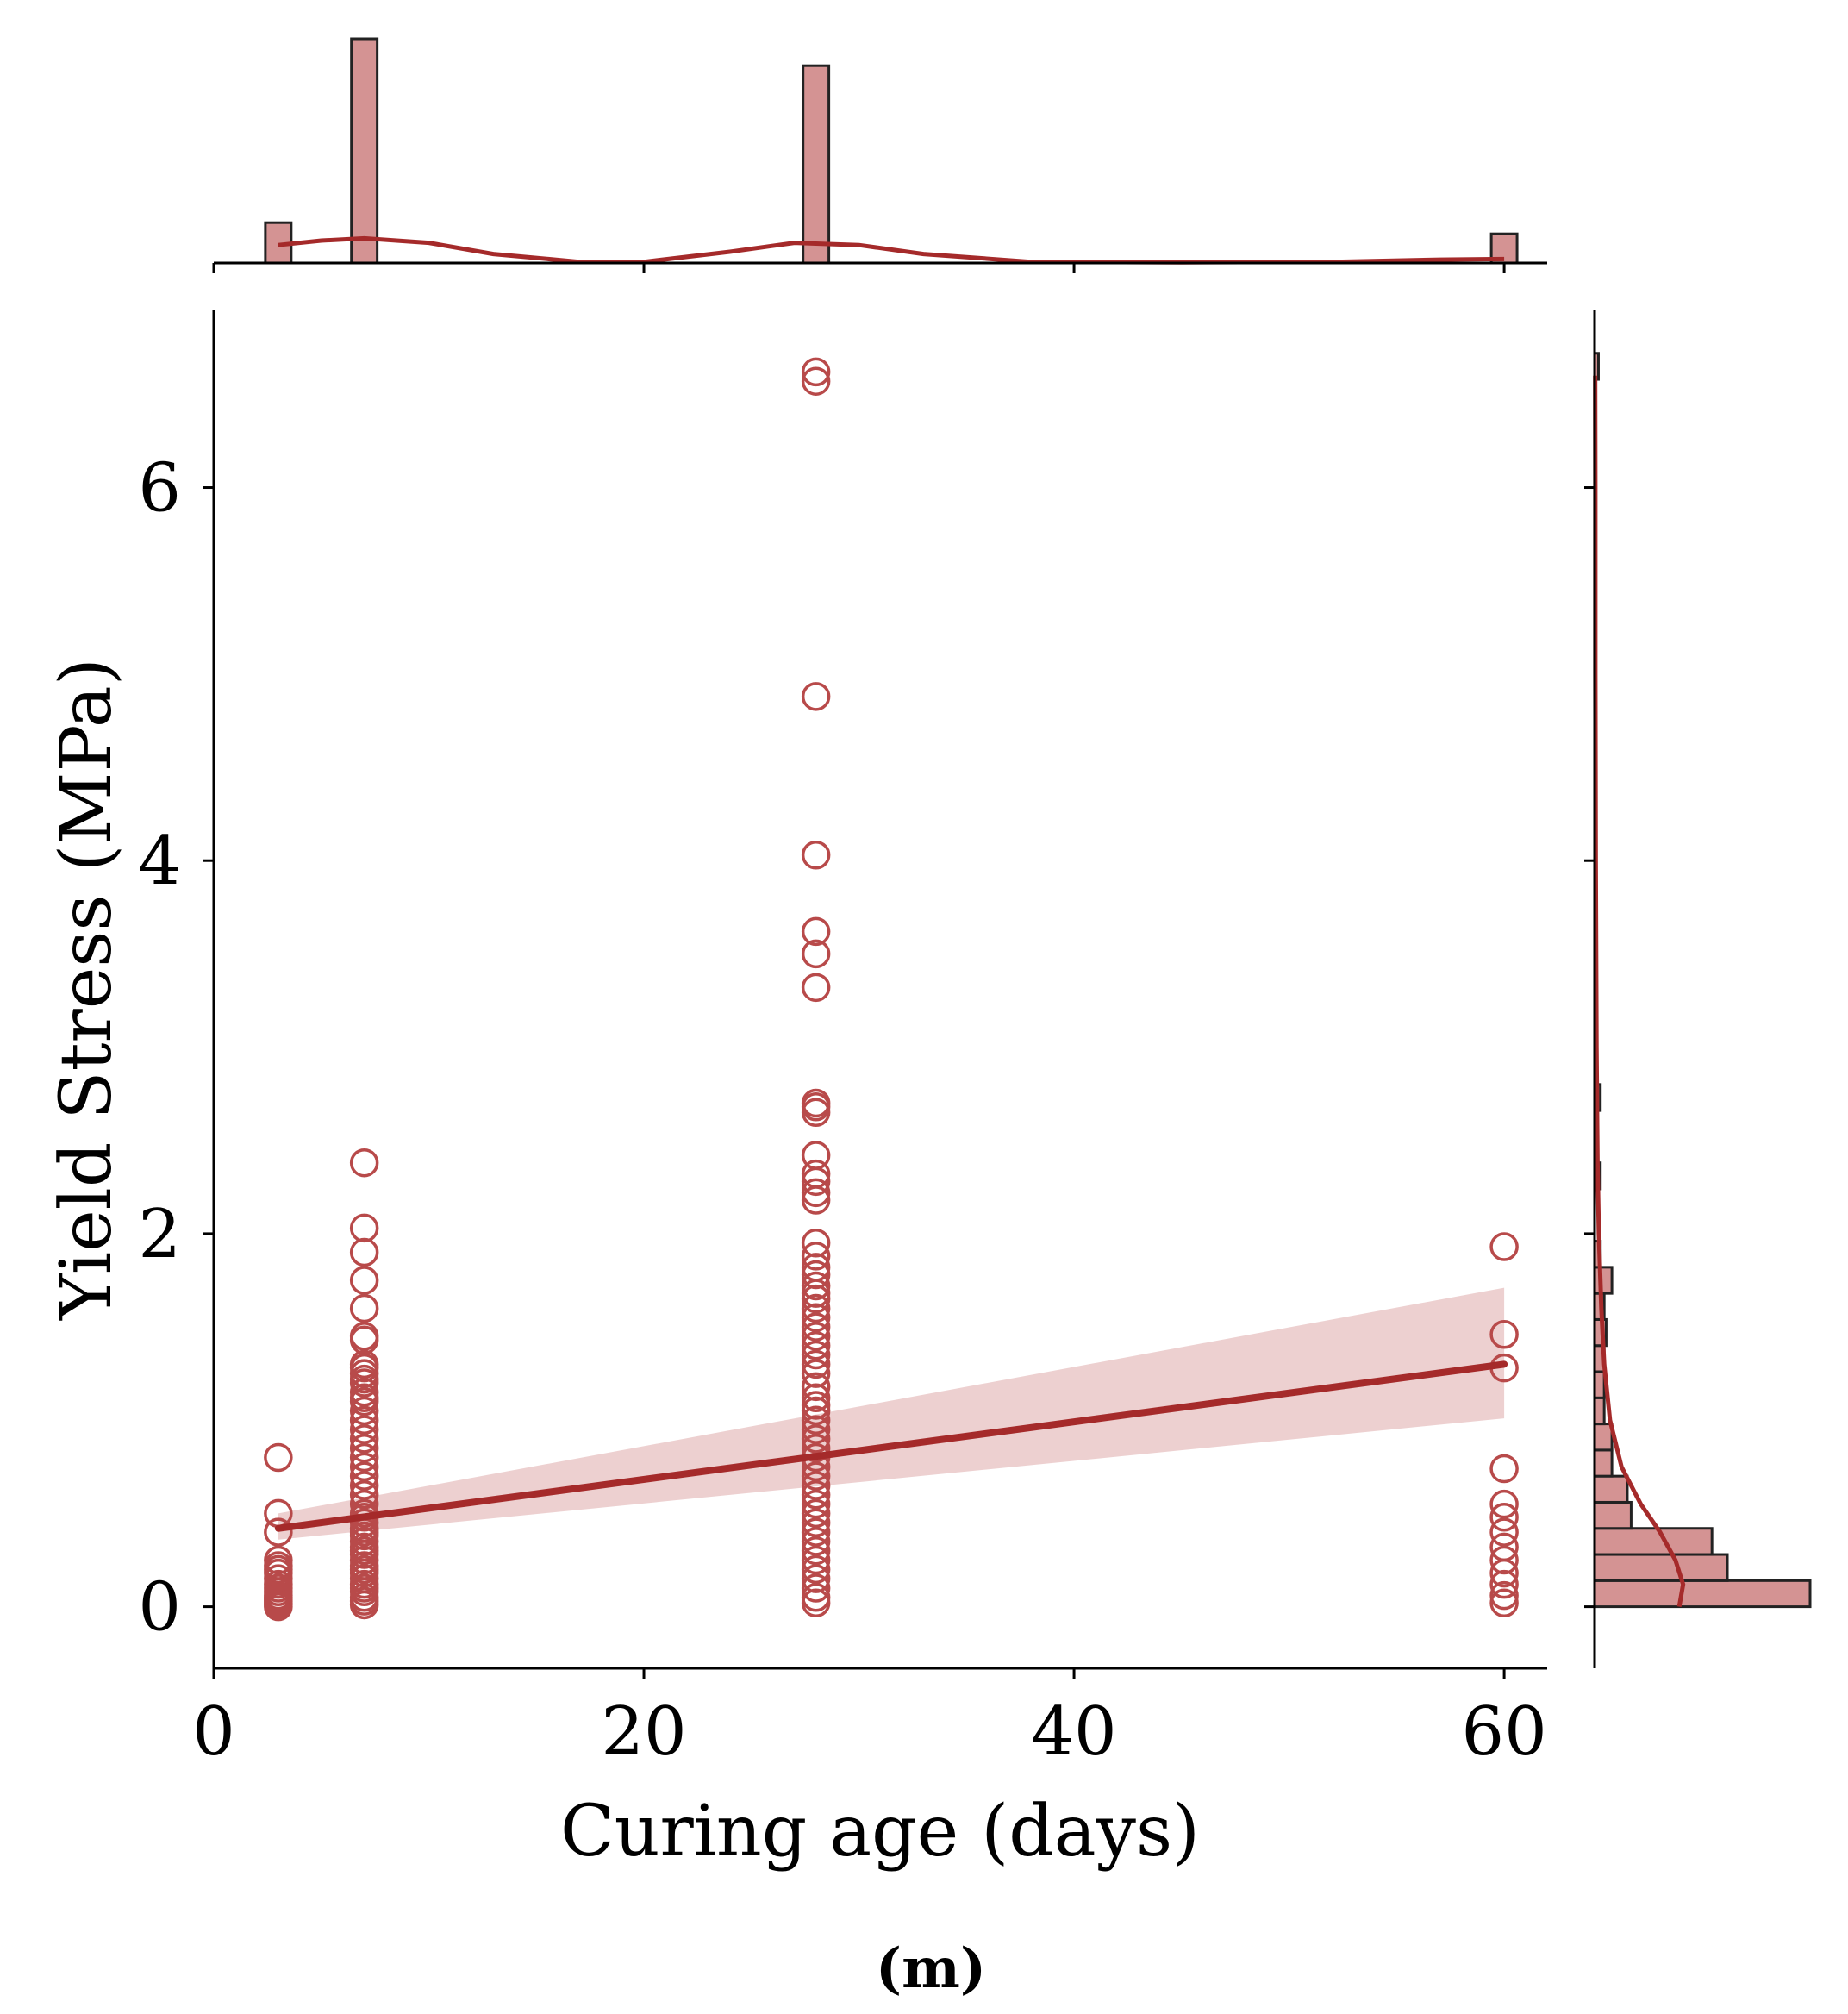 The width and height of the screenshot is (1848, 2014). Describe the element at coordinates (213, 1732) in the screenshot. I see `x-tick-label: 0` at that location.